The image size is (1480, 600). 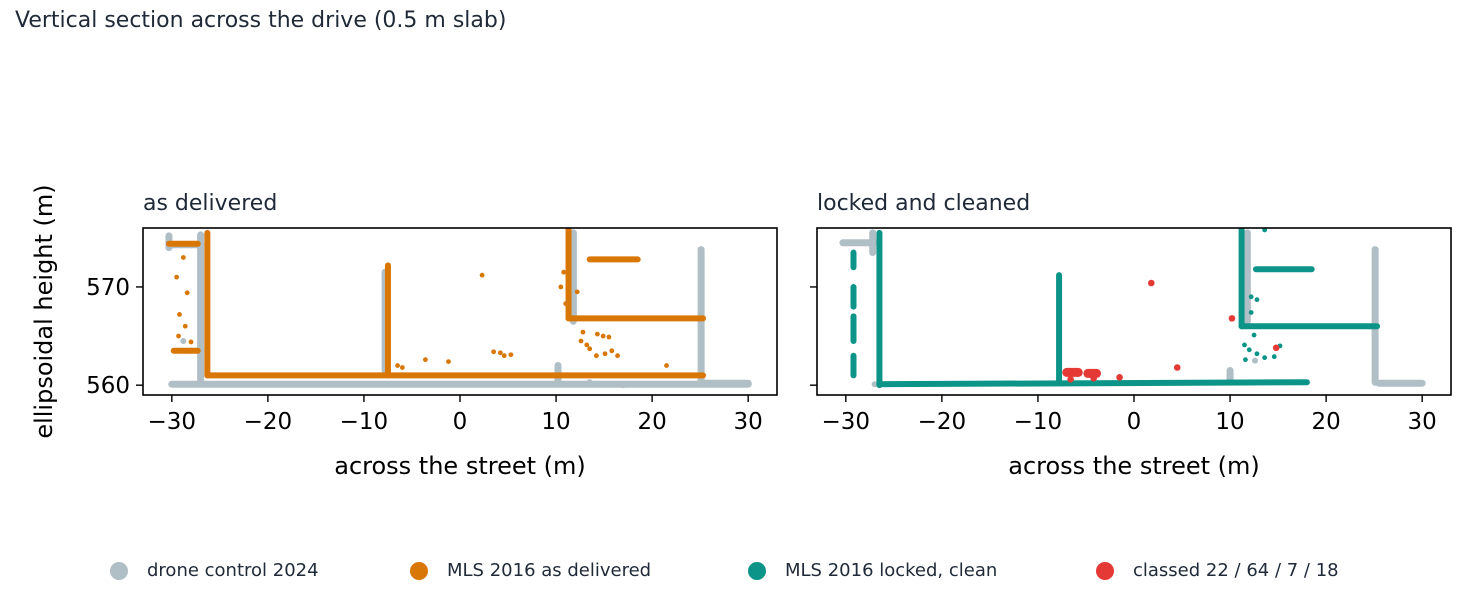 What do you see at coordinates (891, 570) in the screenshot?
I see `legend-label-mls-clean: MLS 2016 locked, clean` at bounding box center [891, 570].